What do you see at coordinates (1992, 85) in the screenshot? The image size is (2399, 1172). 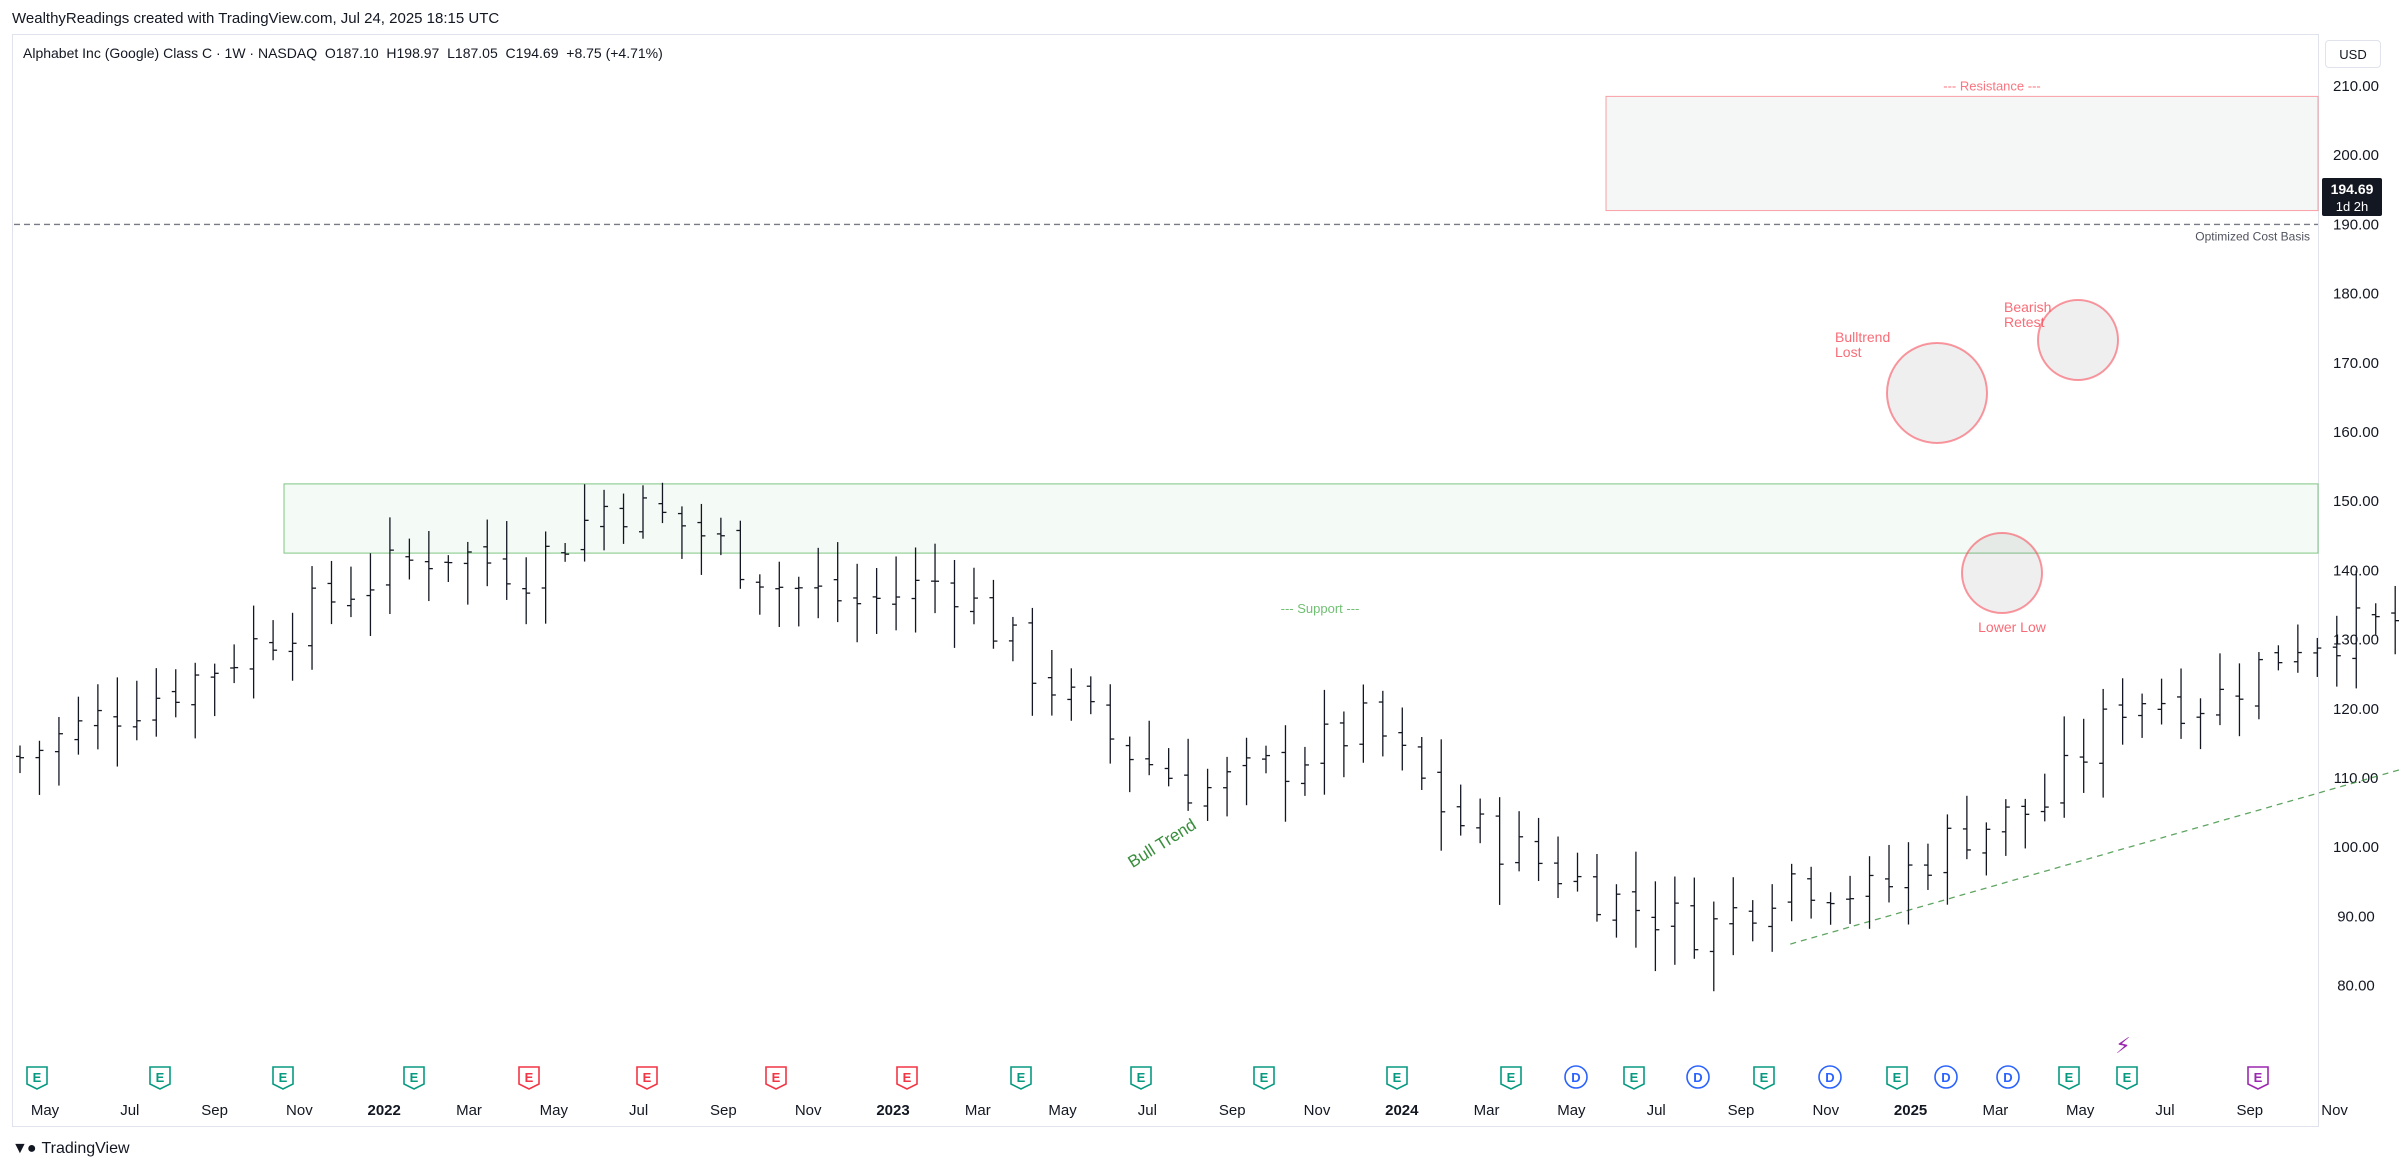 I see `resistance-label: --- Resistance ---` at bounding box center [1992, 85].